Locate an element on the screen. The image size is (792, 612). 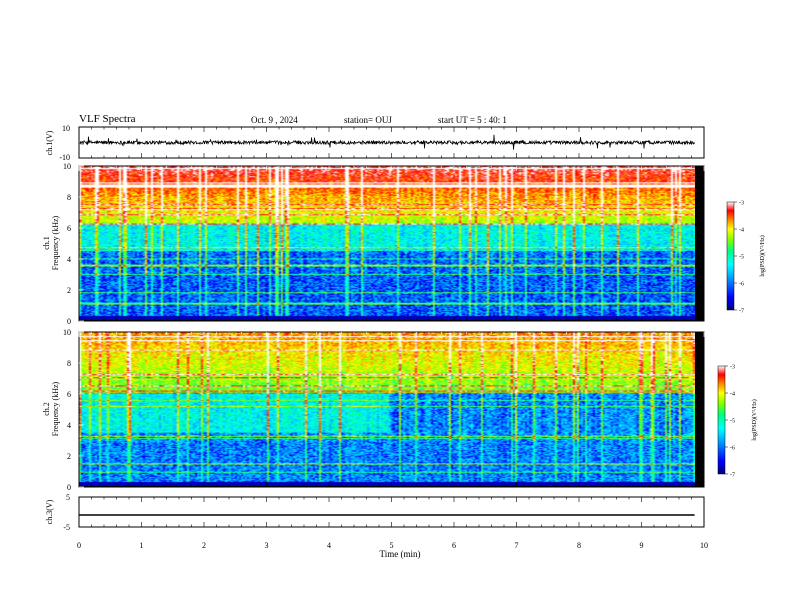
x-tick-label: 6 is located at coordinates (454, 545).